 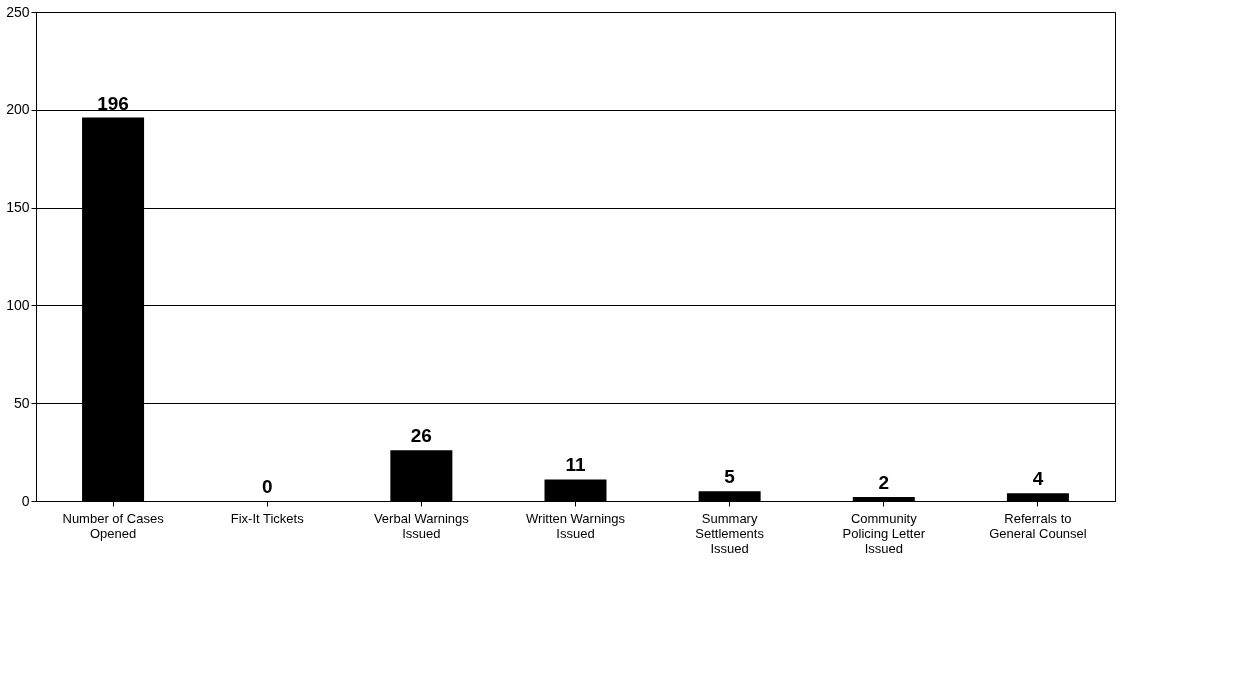 What do you see at coordinates (421, 525) in the screenshot?
I see `x-tick-label: Verbal Warnings Issued` at bounding box center [421, 525].